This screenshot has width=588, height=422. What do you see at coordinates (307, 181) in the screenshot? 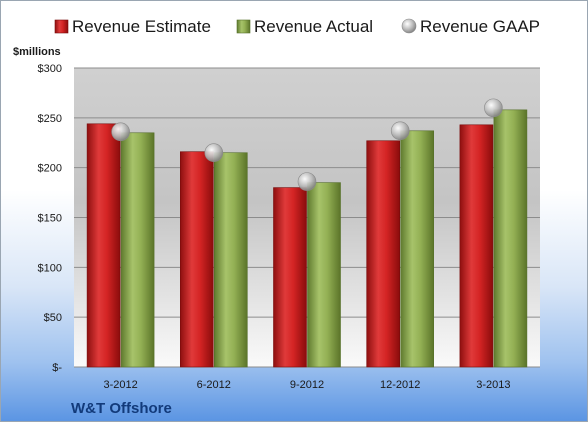
I see `marker-revenue-gaap-9-2012` at bounding box center [307, 181].